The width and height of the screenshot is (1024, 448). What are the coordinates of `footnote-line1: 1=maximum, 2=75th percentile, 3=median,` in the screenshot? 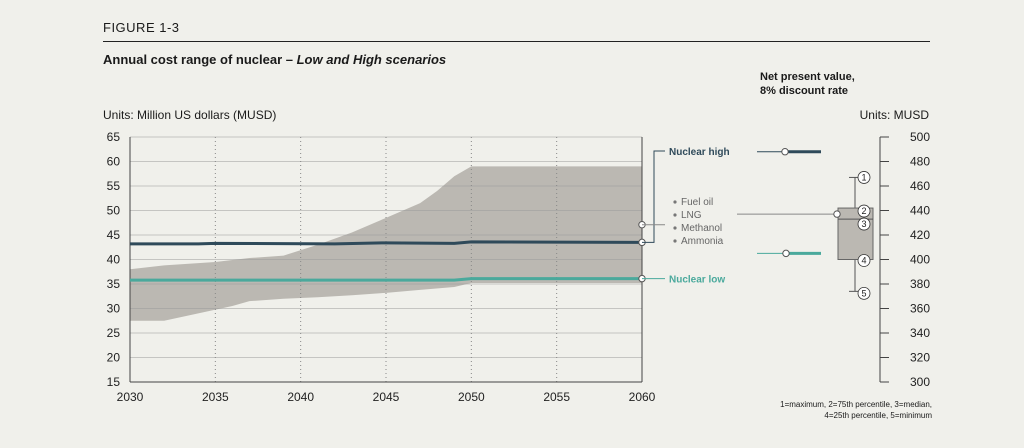 It's located at (856, 404).